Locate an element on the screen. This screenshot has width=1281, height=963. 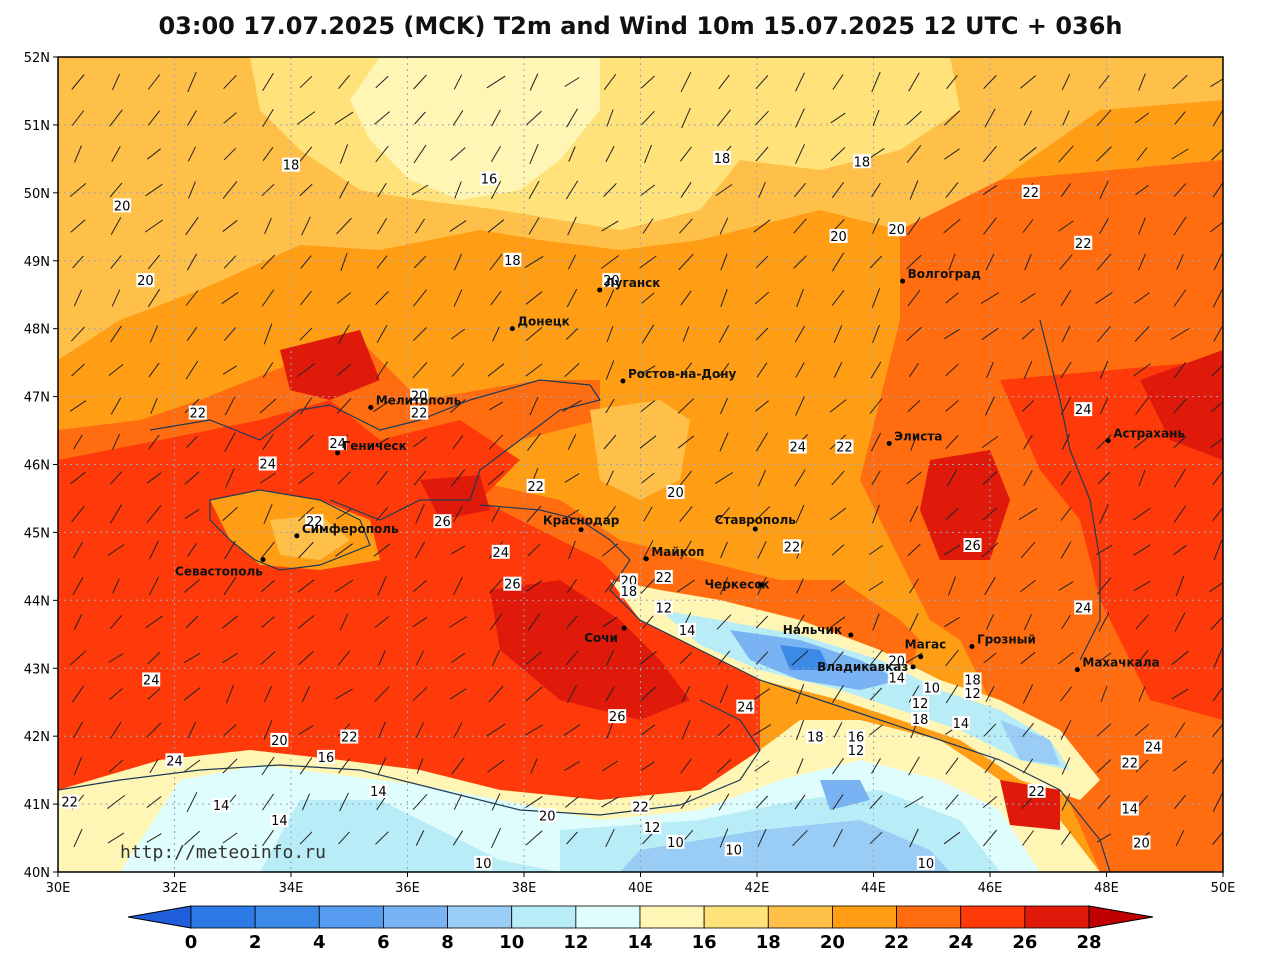
city-label: Грозный is located at coordinates (1006, 640).